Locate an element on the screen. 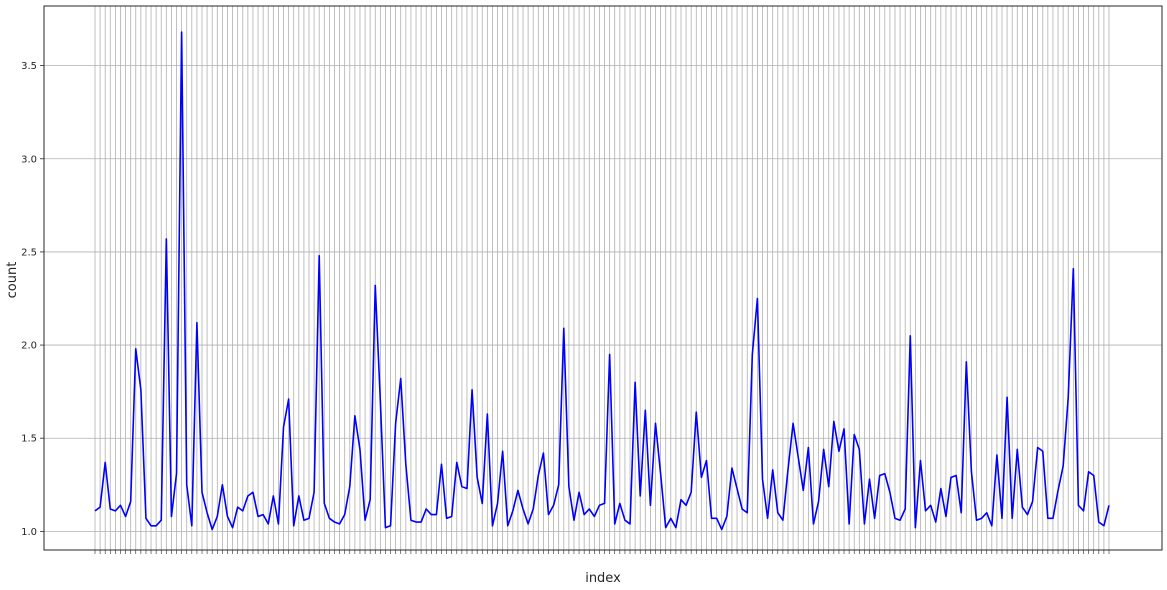 The width and height of the screenshot is (1167, 590). y-tick-label: 1.0 is located at coordinates (29, 532).